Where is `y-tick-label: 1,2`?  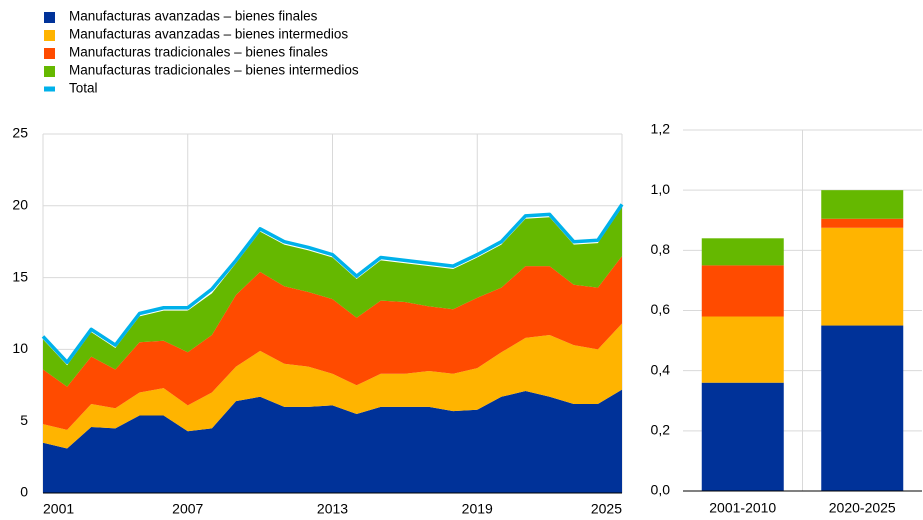 y-tick-label: 1,2 is located at coordinates (661, 129).